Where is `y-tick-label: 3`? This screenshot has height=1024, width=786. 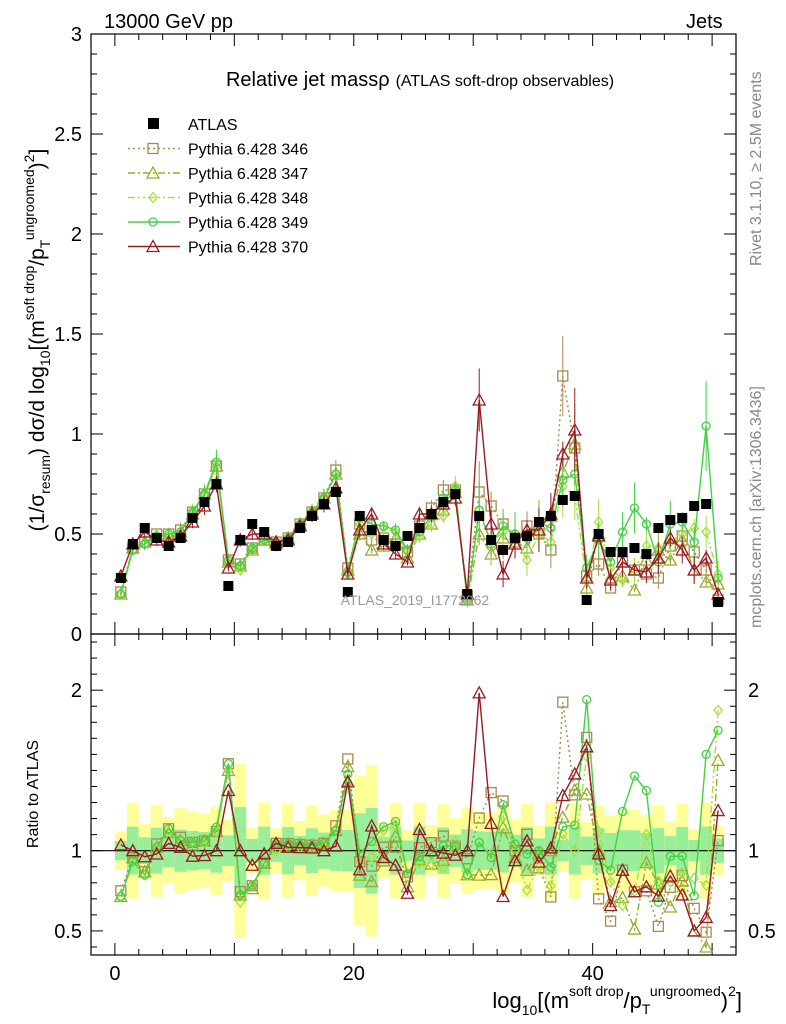 y-tick-label: 3 is located at coordinates (76, 35).